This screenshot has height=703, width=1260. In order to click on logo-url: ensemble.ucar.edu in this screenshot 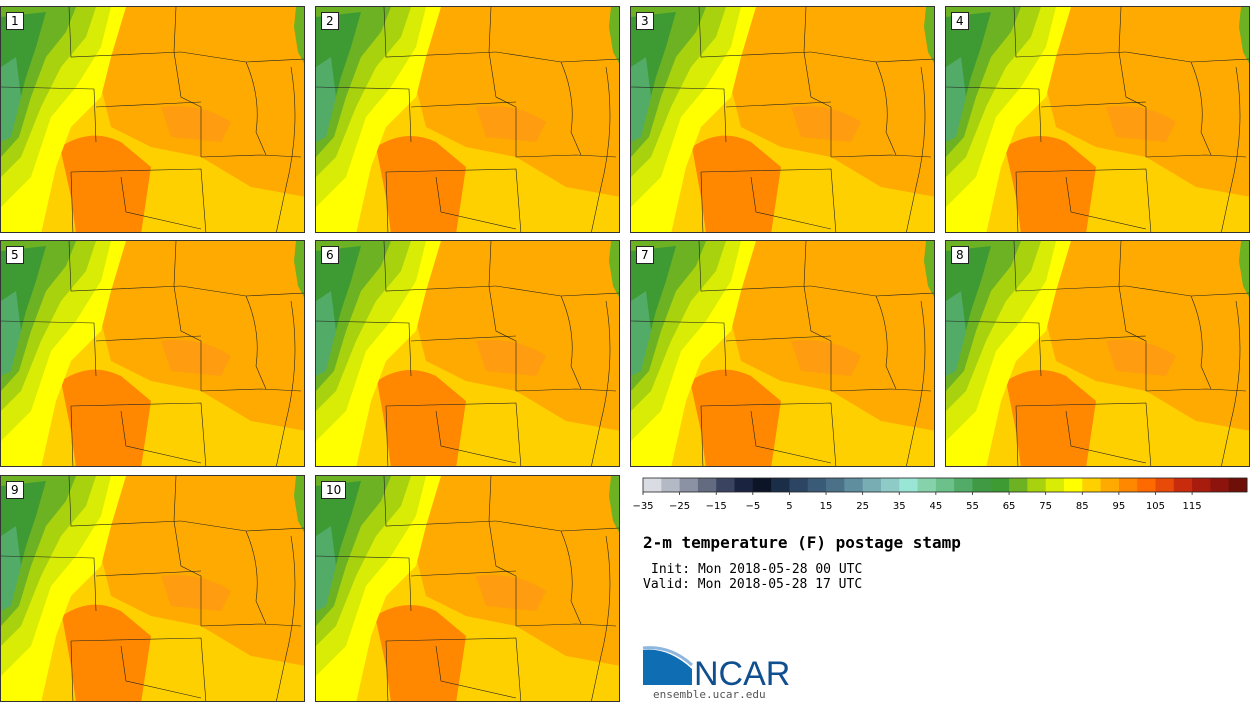, I will do `click(709, 694)`.